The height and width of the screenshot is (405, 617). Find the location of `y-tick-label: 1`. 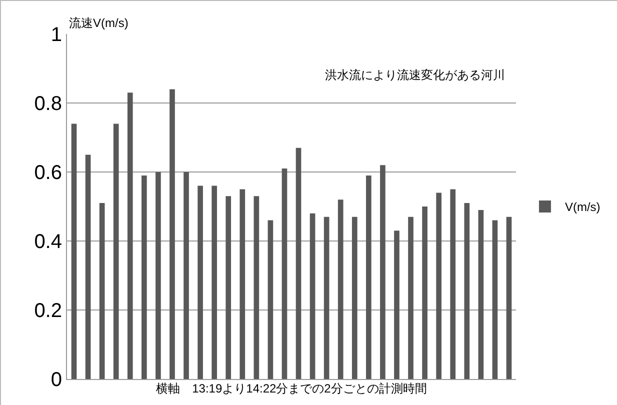

y-tick-label: 1 is located at coordinates (56, 35).